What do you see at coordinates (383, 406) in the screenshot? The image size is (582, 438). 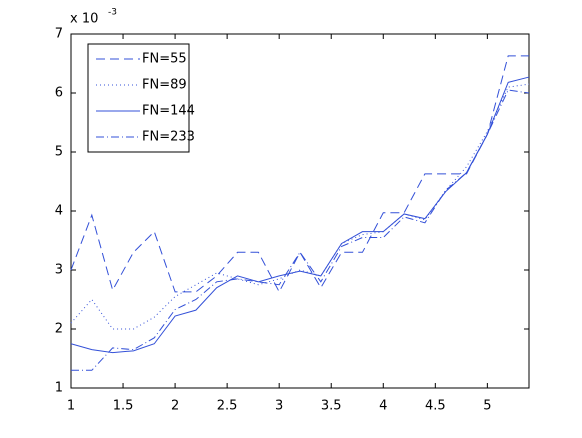 I see `x-tick-label: 4` at bounding box center [383, 406].